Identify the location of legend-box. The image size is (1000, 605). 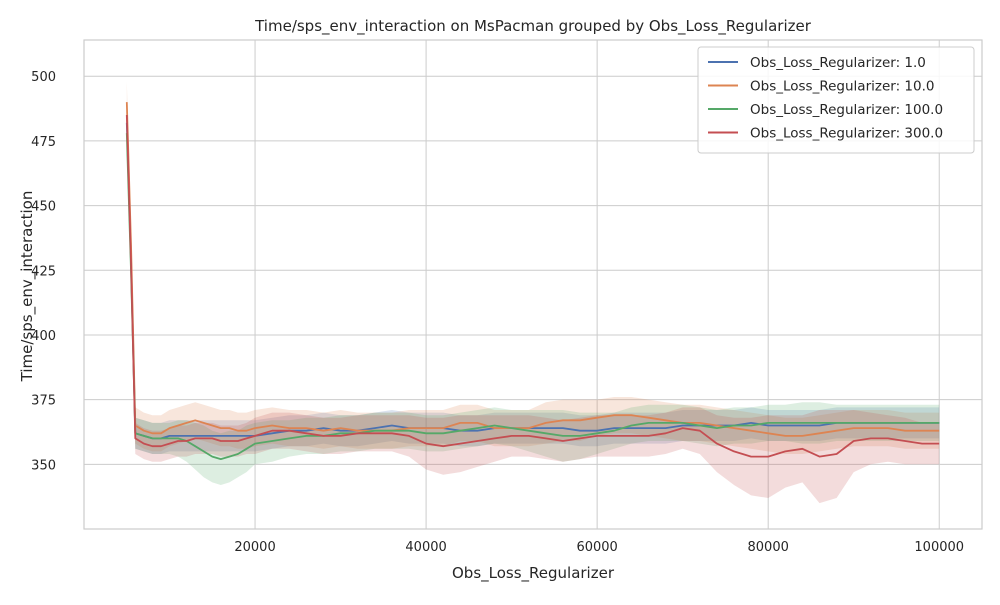
(836, 100).